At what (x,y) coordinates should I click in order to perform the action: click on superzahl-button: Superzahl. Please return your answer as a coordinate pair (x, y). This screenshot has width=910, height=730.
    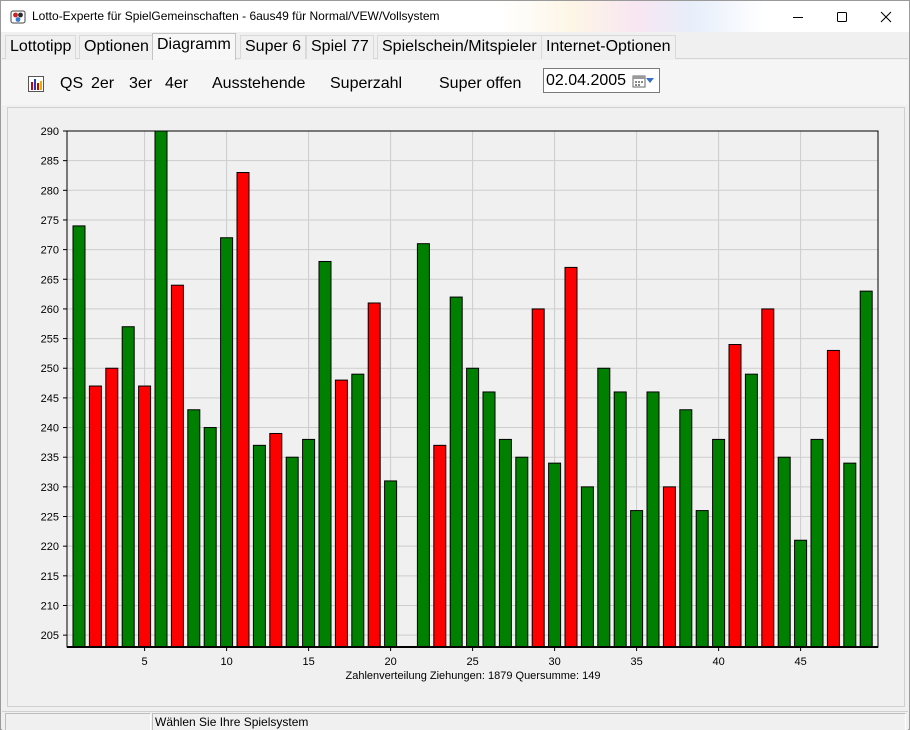
    Looking at the image, I should click on (366, 83).